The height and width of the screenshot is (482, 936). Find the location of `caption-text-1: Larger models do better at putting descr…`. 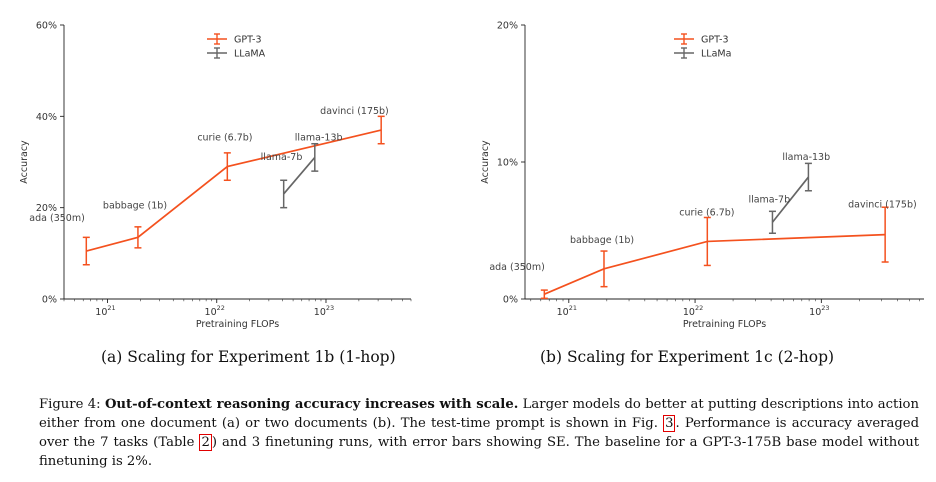

caption-text-1: Larger models do better at putting descr… is located at coordinates (479, 414).